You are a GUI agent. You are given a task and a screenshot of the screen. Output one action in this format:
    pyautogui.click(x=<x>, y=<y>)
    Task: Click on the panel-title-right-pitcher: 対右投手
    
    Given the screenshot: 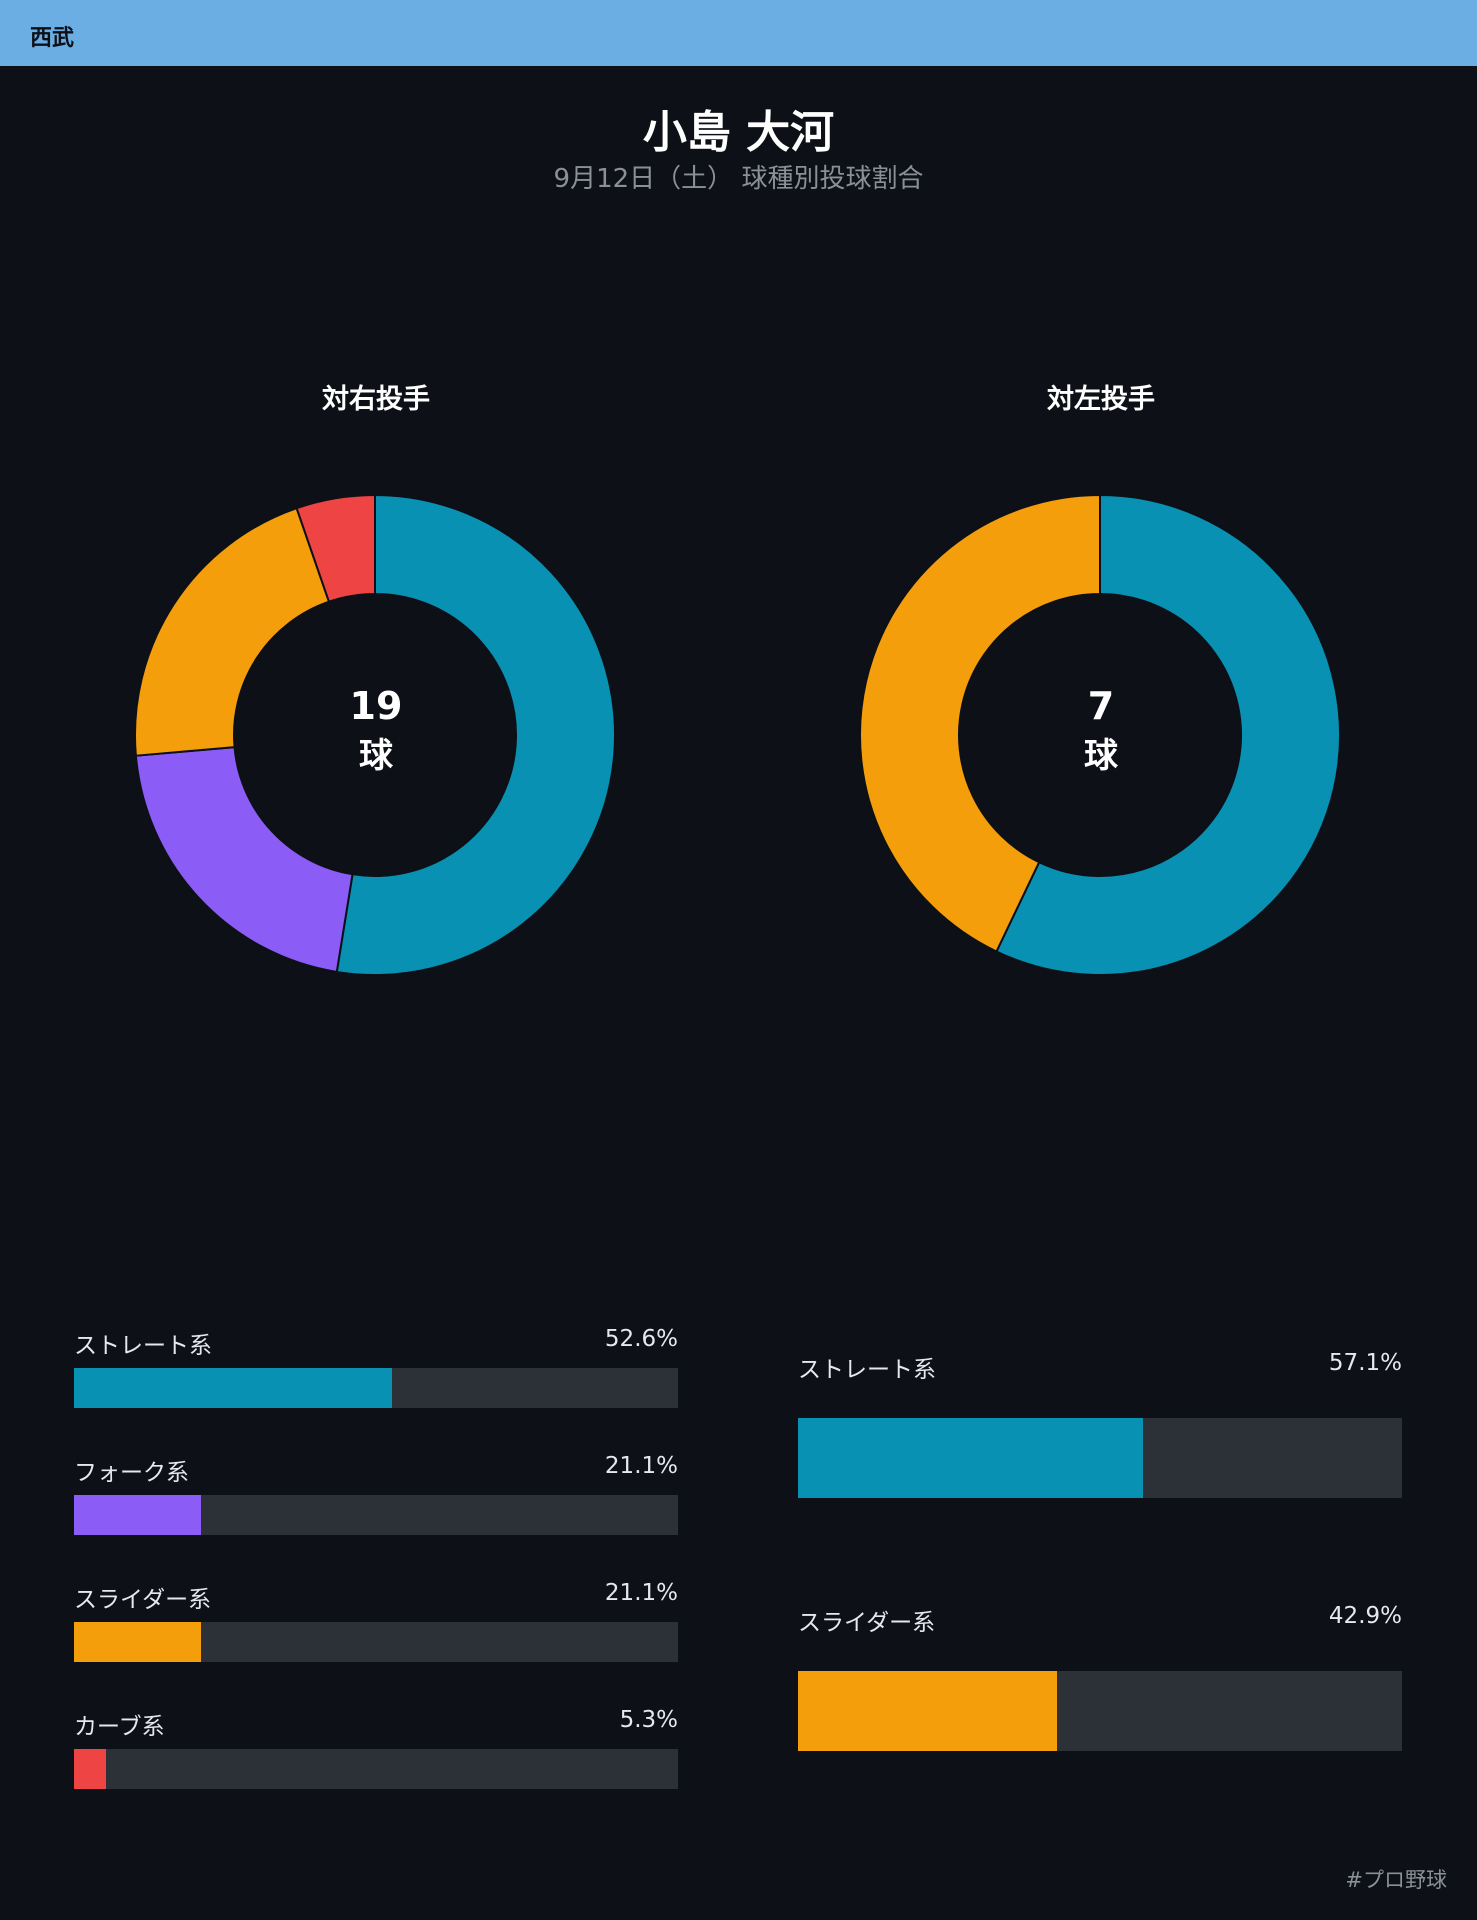 What is the action you would take?
    pyautogui.click(x=376, y=399)
    